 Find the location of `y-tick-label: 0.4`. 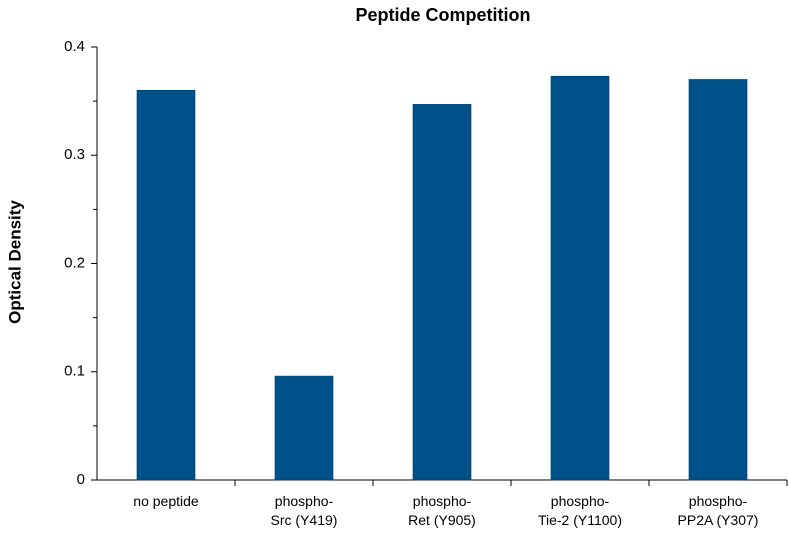

y-tick-label: 0.4 is located at coordinates (74, 46).